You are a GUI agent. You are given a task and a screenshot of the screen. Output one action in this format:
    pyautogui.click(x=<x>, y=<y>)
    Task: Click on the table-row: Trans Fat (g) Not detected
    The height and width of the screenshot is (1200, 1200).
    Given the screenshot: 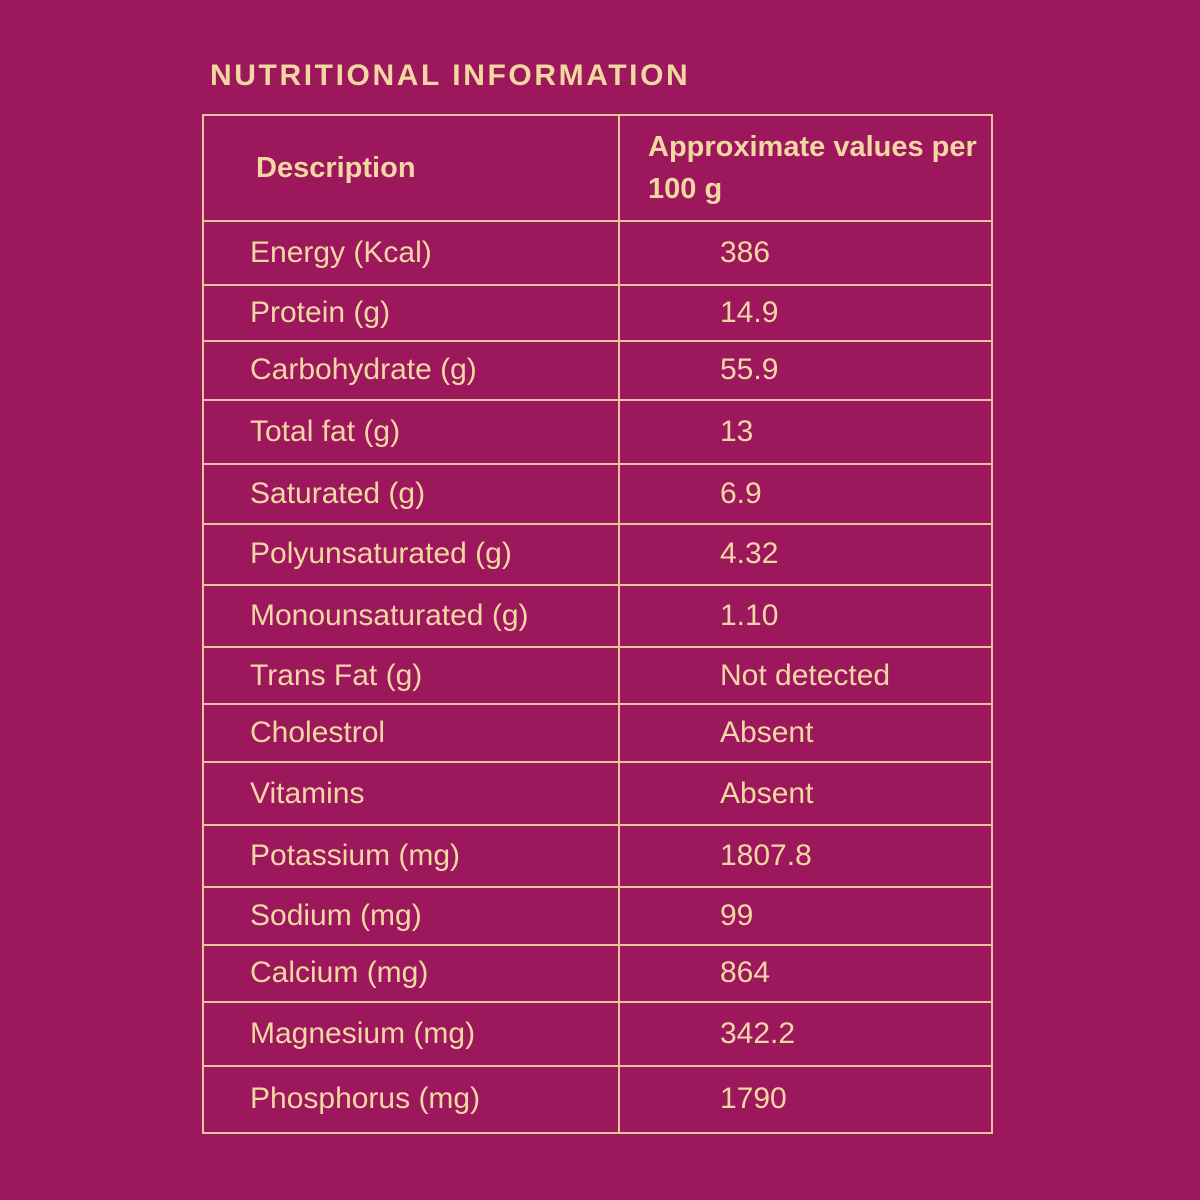 What is the action you would take?
    pyautogui.click(x=597, y=675)
    